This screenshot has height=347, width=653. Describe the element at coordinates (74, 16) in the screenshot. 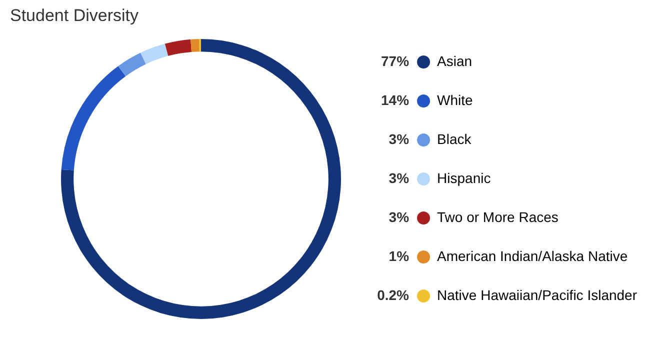

I see `chart-title: Student Diversity` at that location.